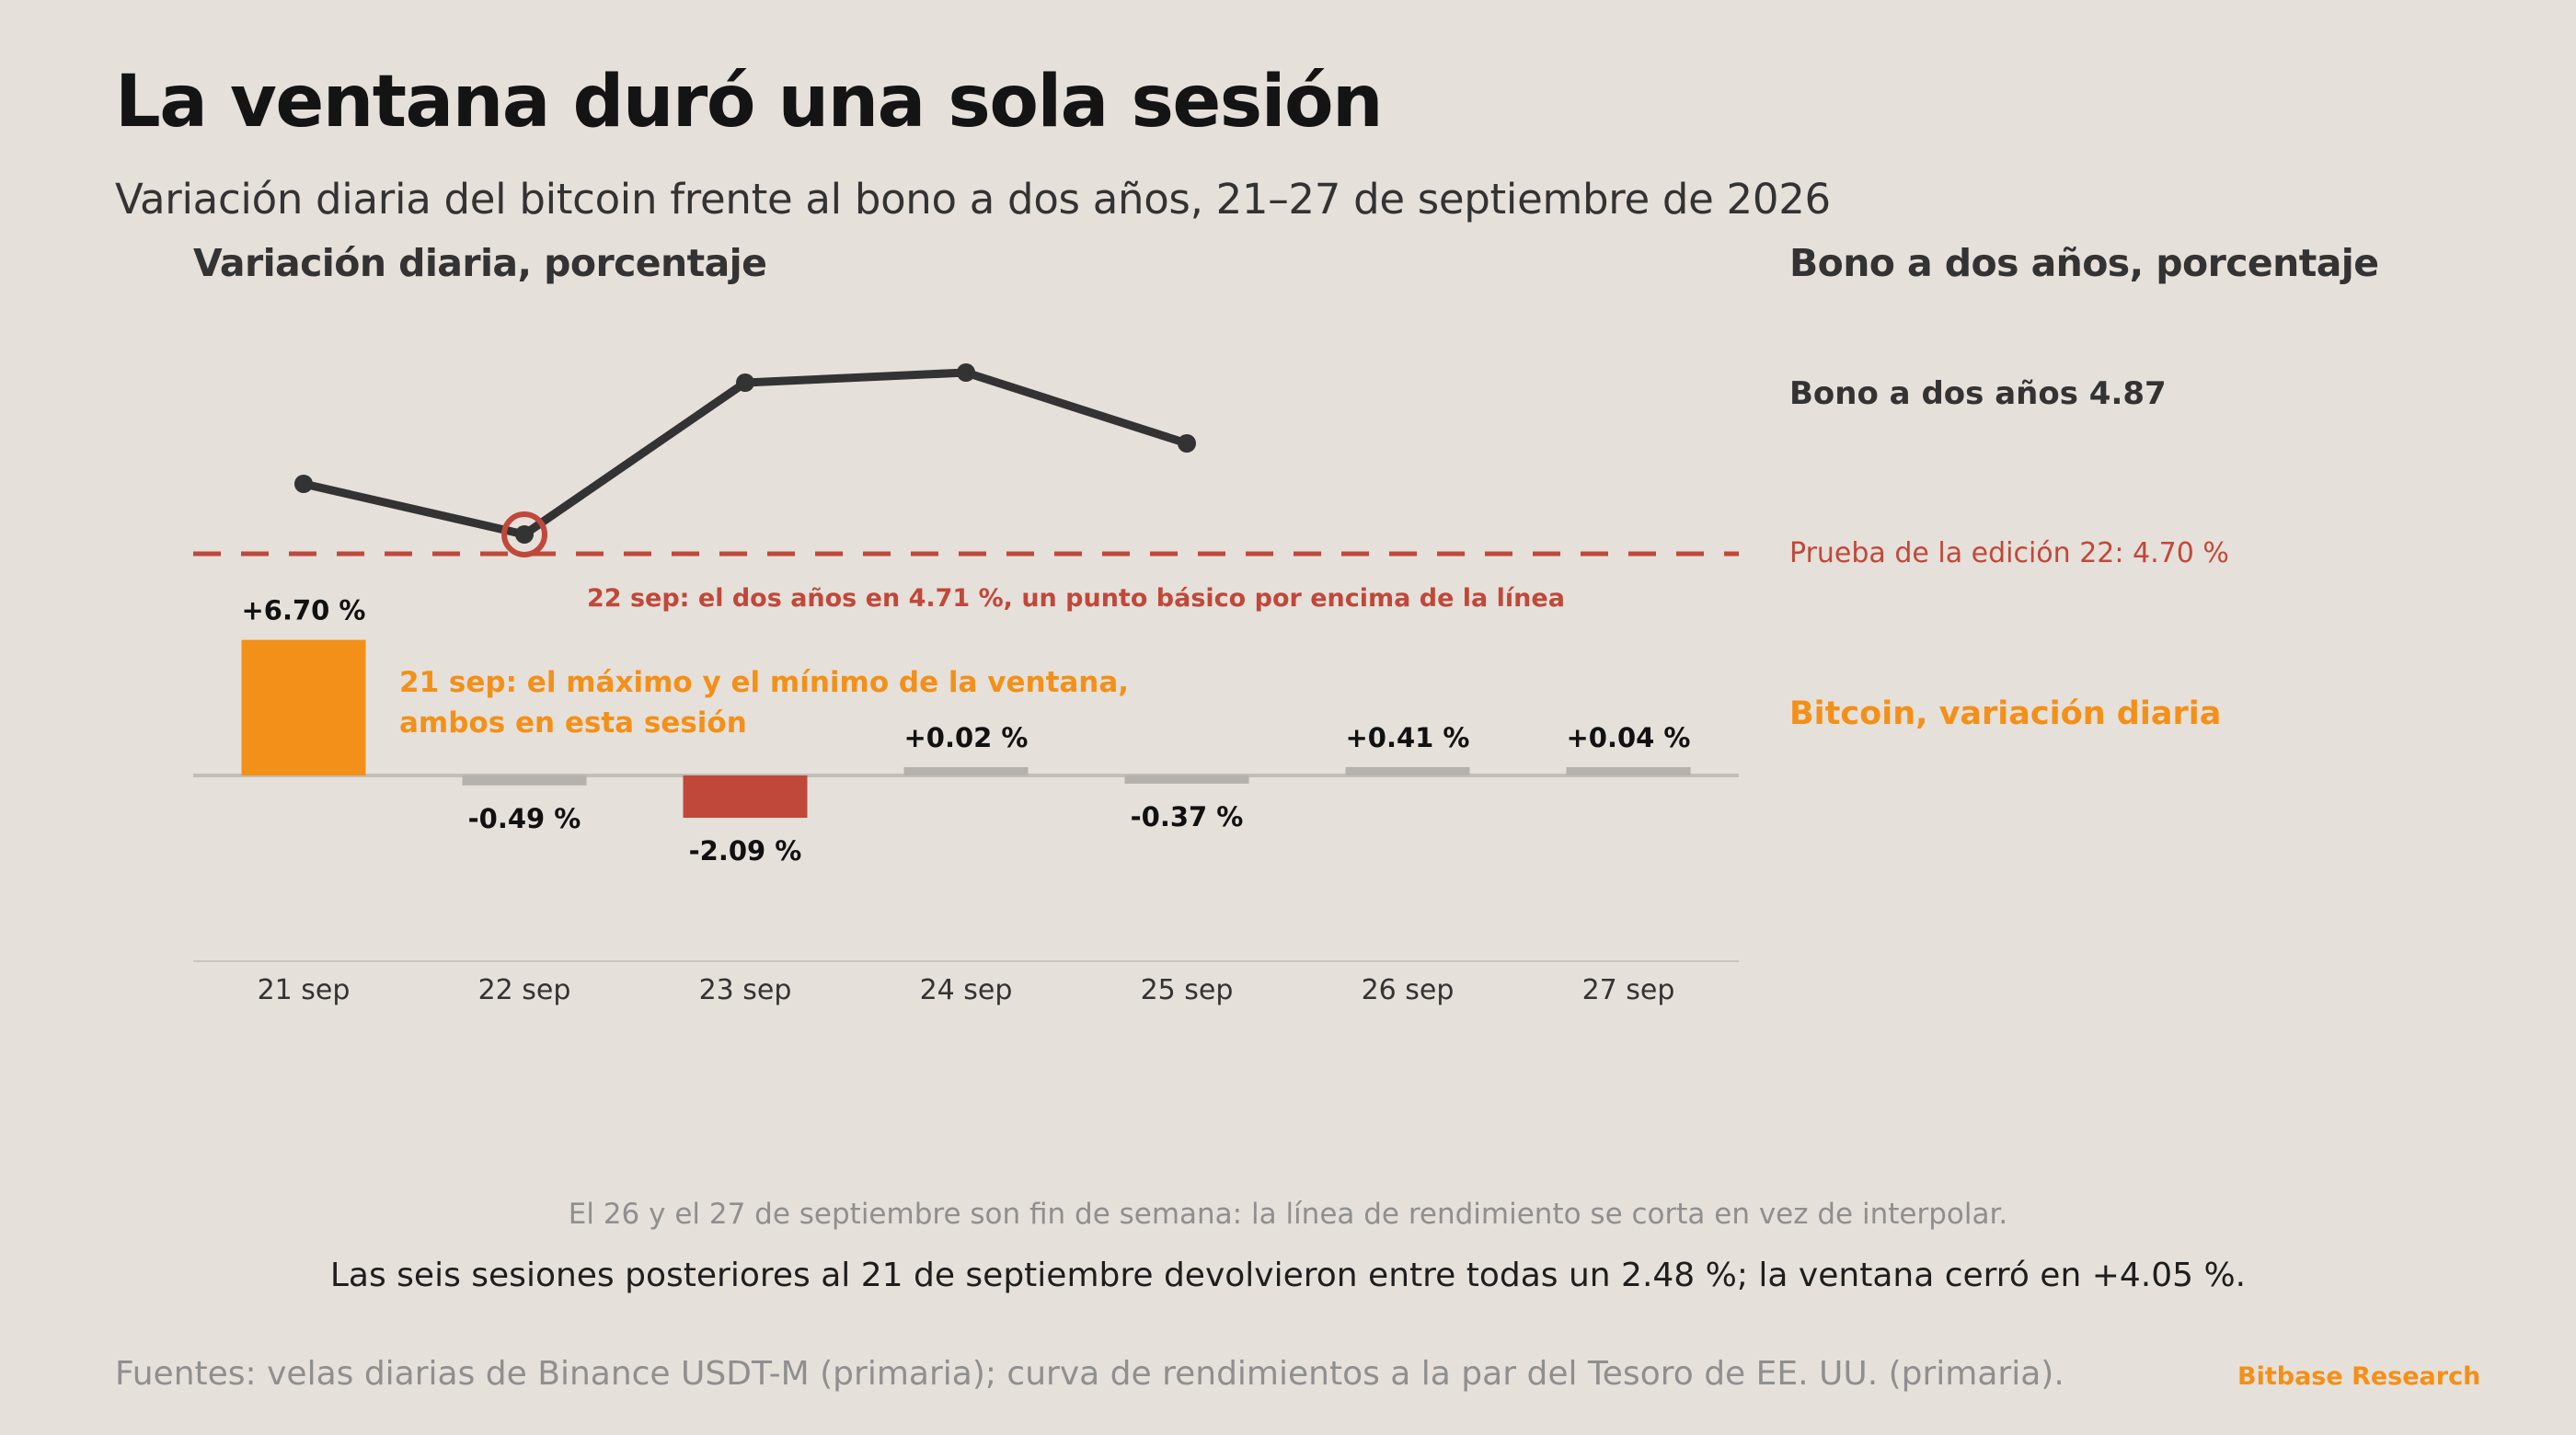  What do you see at coordinates (304, 990) in the screenshot?
I see `x-tick-label: 21 sep` at bounding box center [304, 990].